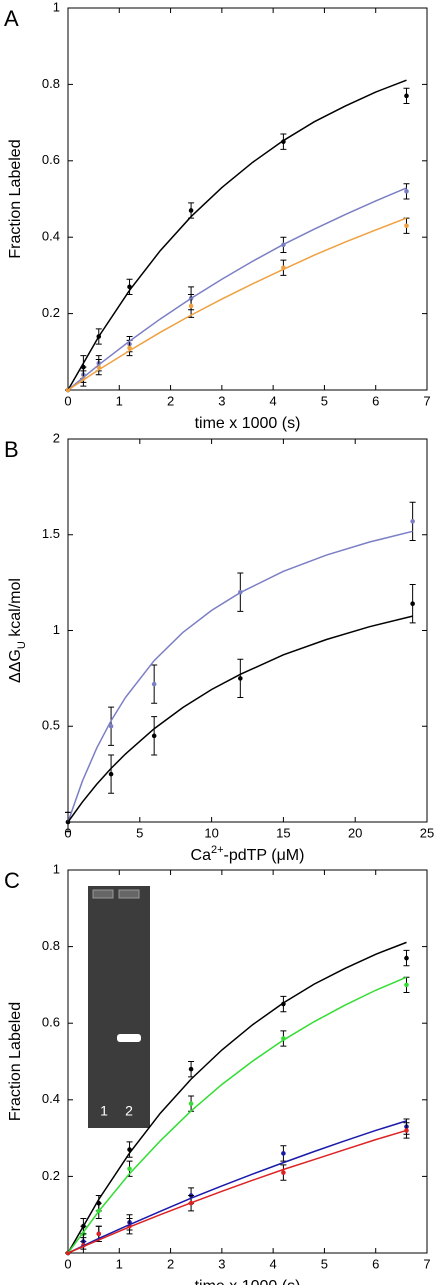 This screenshot has height=1285, width=435. What do you see at coordinates (22, 645) in the screenshot?
I see `y-axis-label-part: U` at bounding box center [22, 645].